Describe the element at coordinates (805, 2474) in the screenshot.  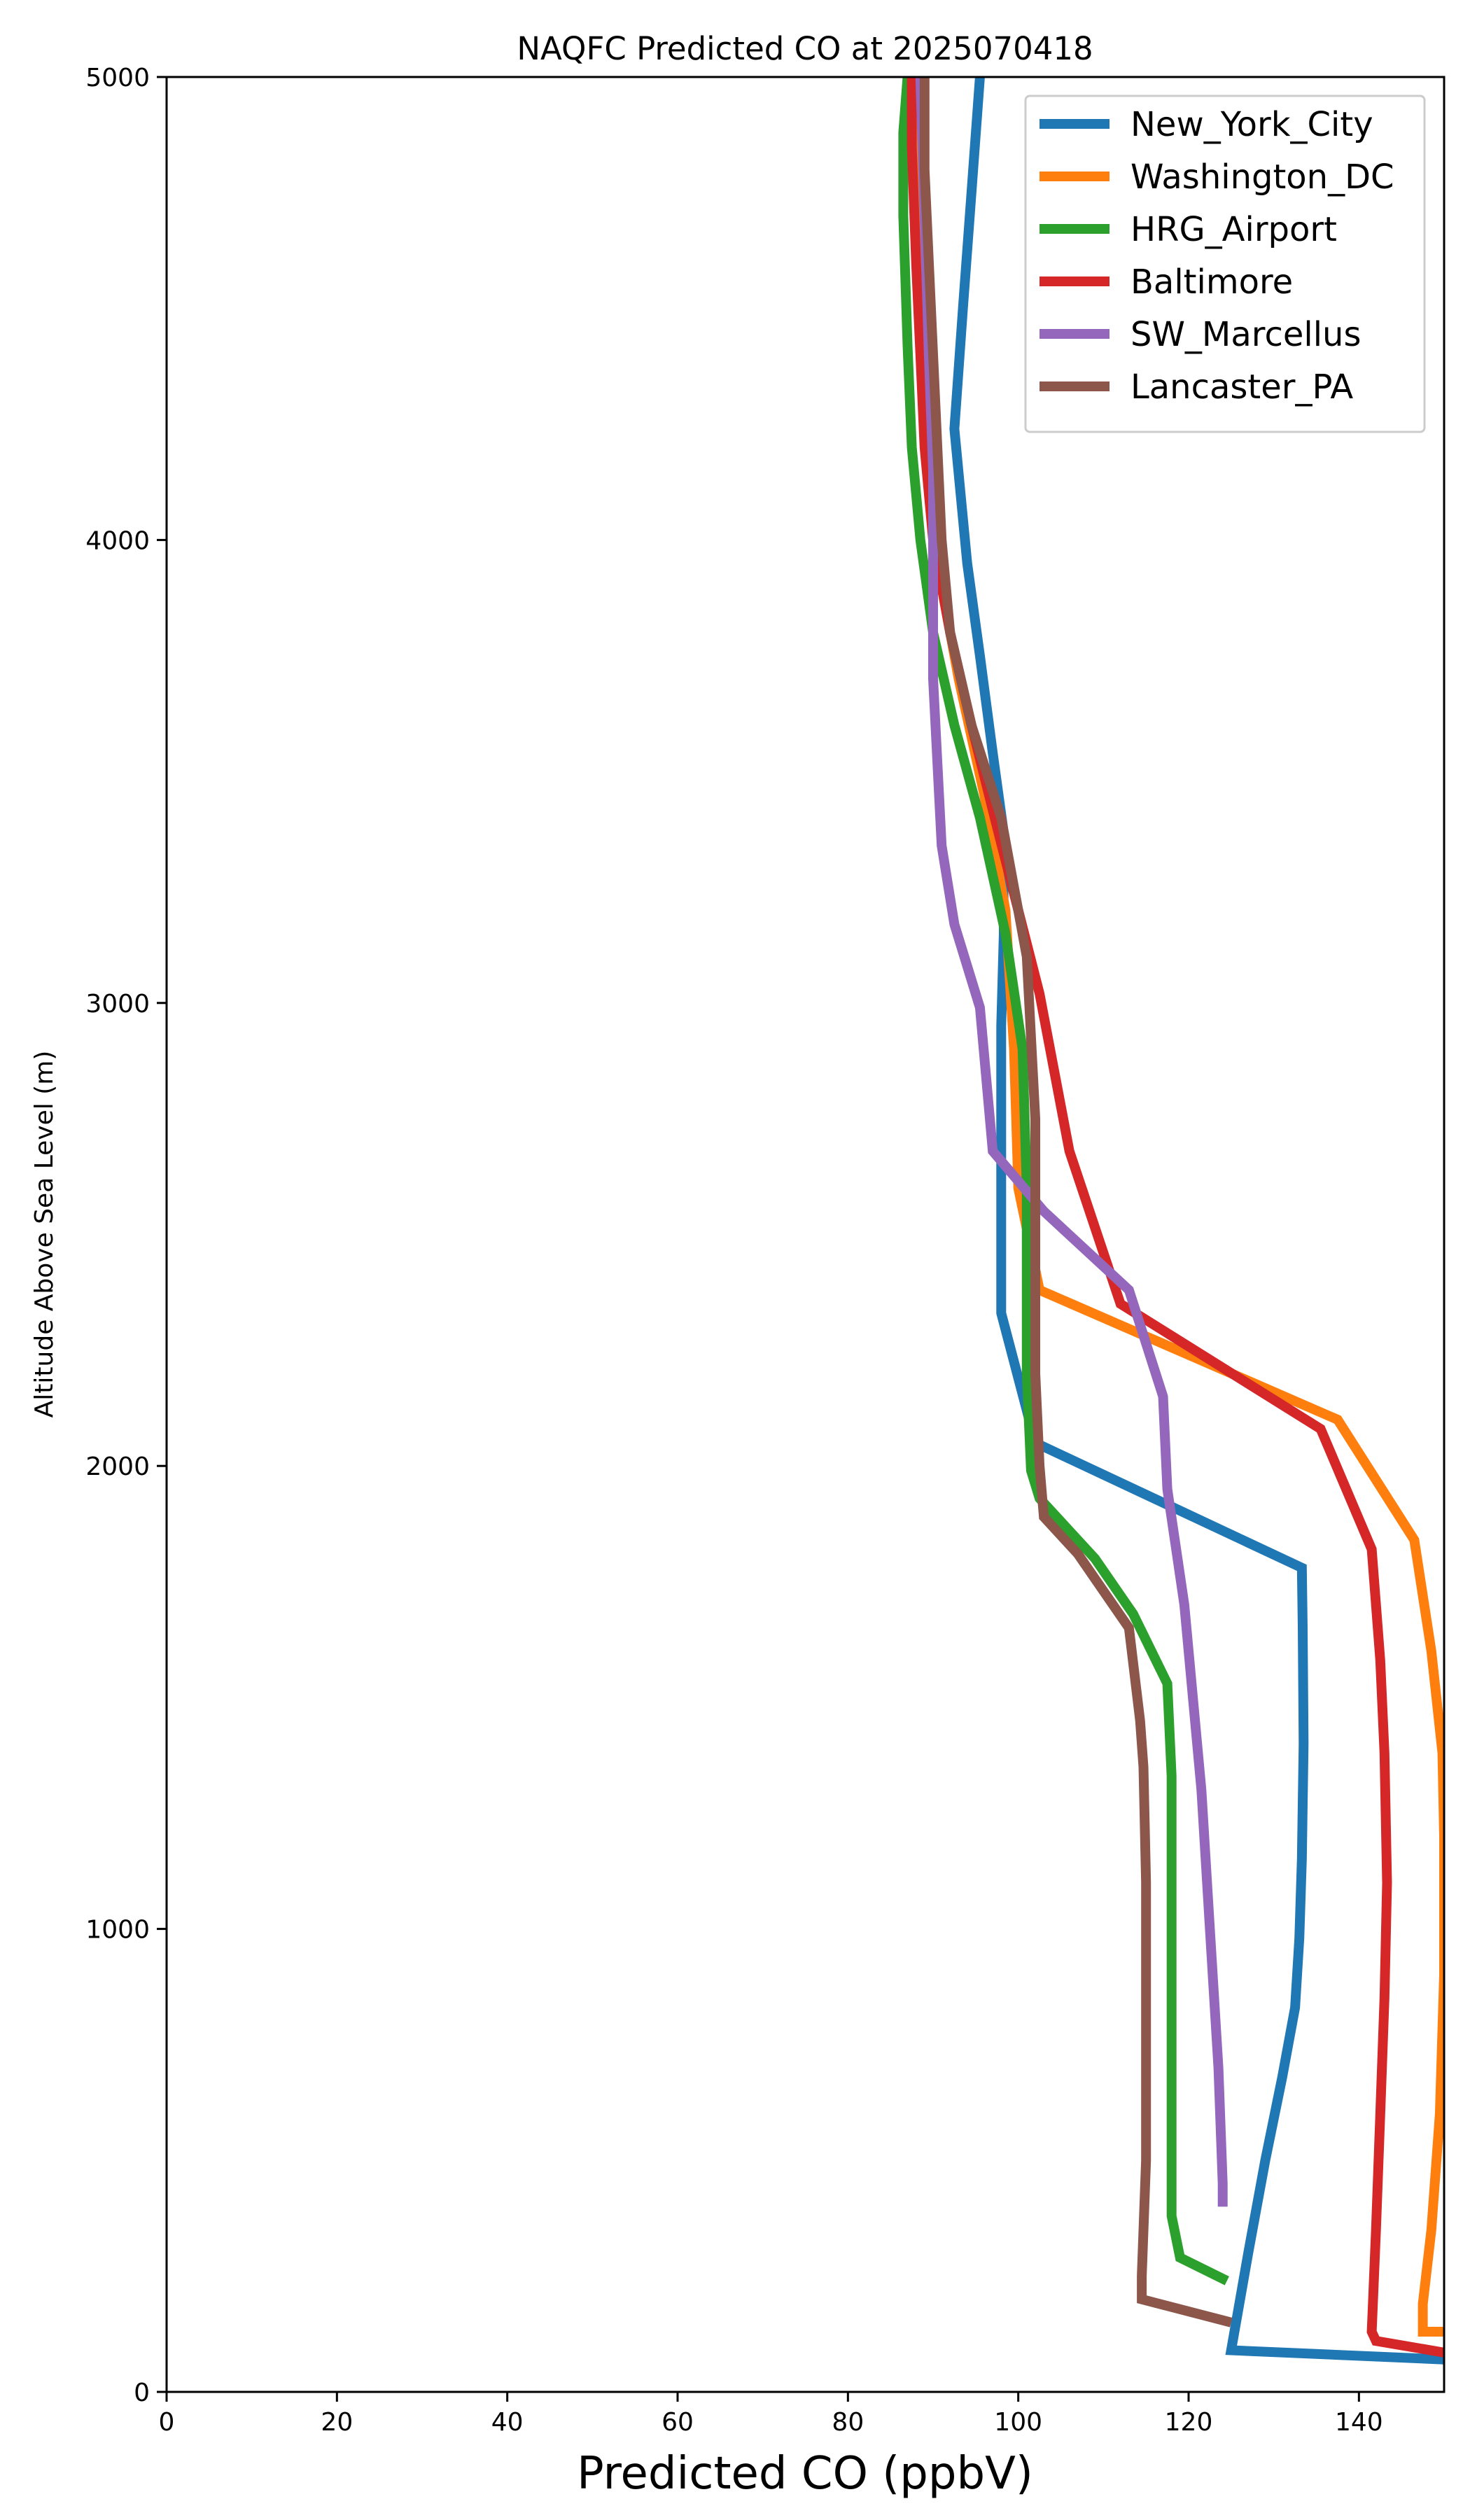
I see `x-axis-label: Predicted CO (ppbV)` at that location.